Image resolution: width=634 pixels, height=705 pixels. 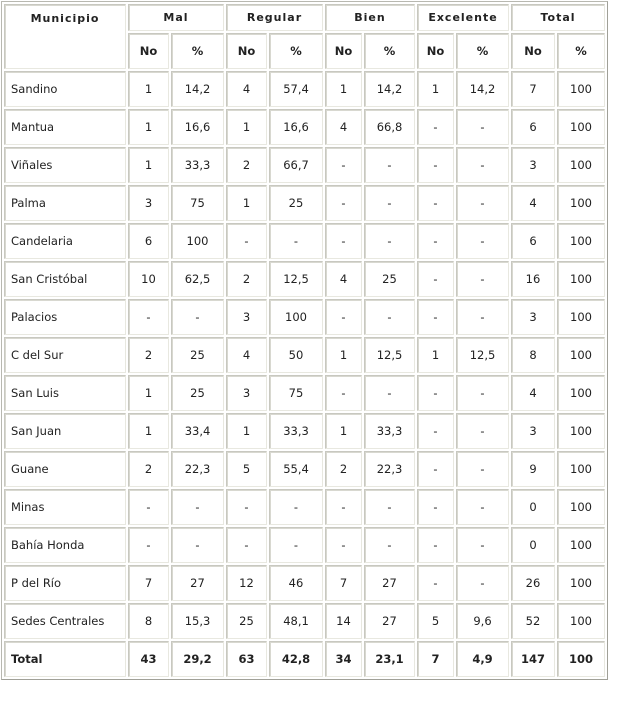 What do you see at coordinates (197, 89) in the screenshot?
I see `percent-cell: 14,2` at bounding box center [197, 89].